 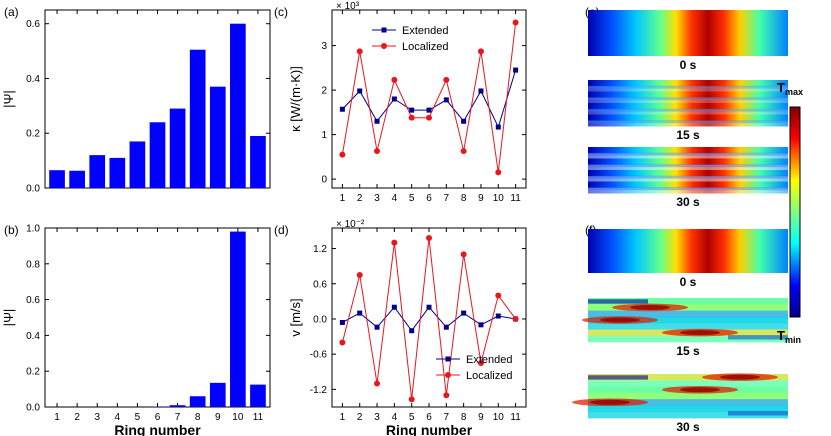 I want to click on heatmap-image, so click(x=688, y=33).